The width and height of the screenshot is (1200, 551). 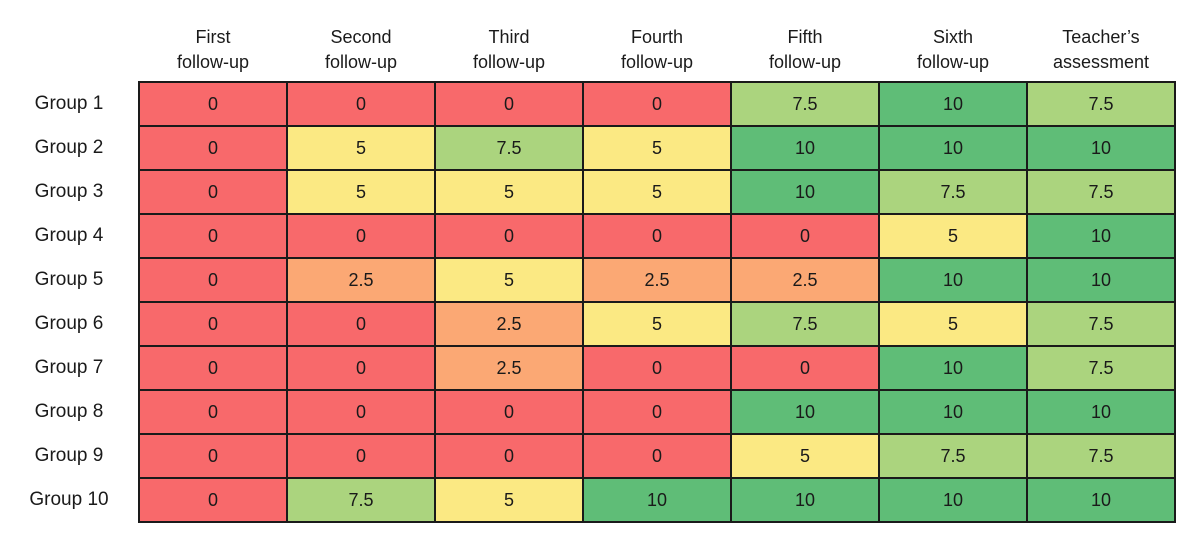 What do you see at coordinates (69, 324) in the screenshot?
I see `row-label: Group 6` at bounding box center [69, 324].